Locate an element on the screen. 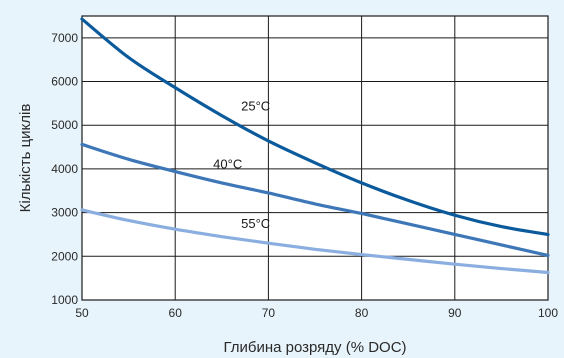 The image size is (564, 358). y-tick-label: 3000 is located at coordinates (64, 213).